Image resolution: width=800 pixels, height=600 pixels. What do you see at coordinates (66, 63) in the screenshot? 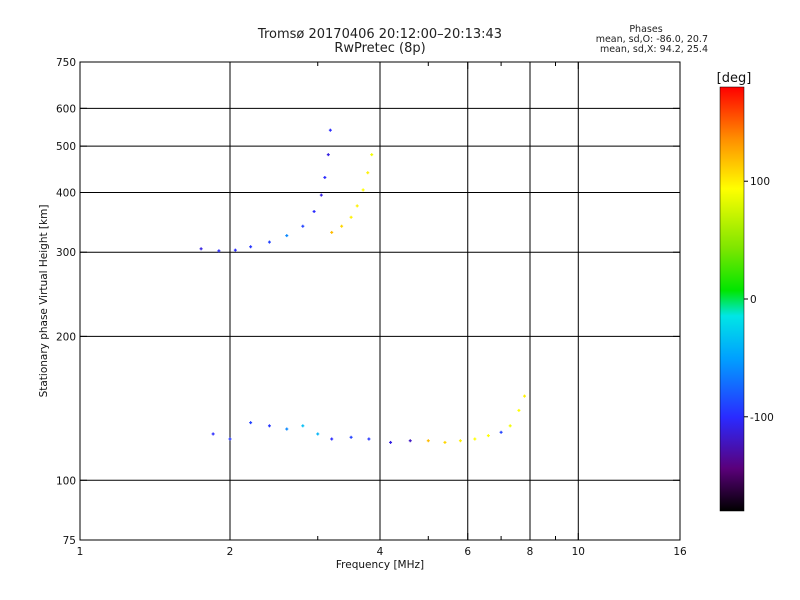
I see `y-tick-label: 750` at bounding box center [66, 63].